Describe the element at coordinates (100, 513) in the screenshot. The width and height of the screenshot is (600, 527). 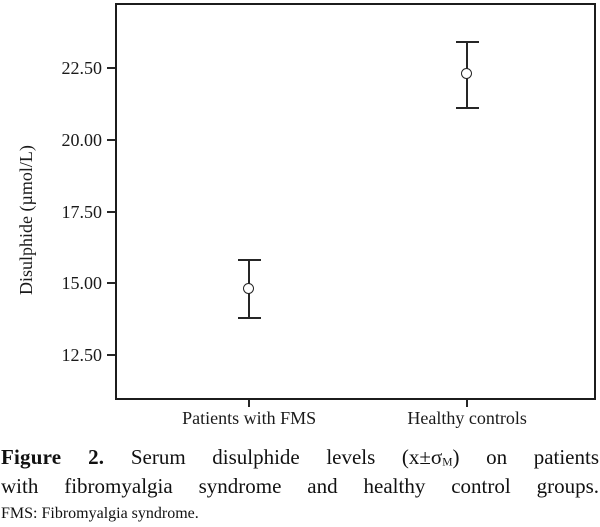
I see `caption-footnote: FMS: Fibromyalgia syndrome.` at that location.